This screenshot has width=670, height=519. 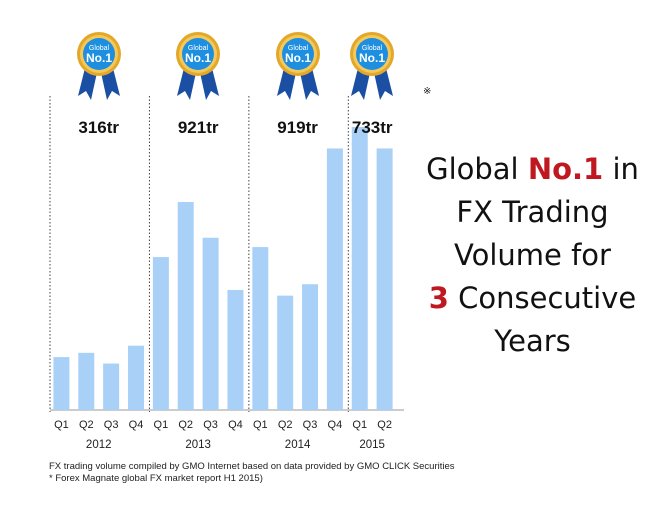 I want to click on headline-accent-3: 3, so click(x=438, y=298).